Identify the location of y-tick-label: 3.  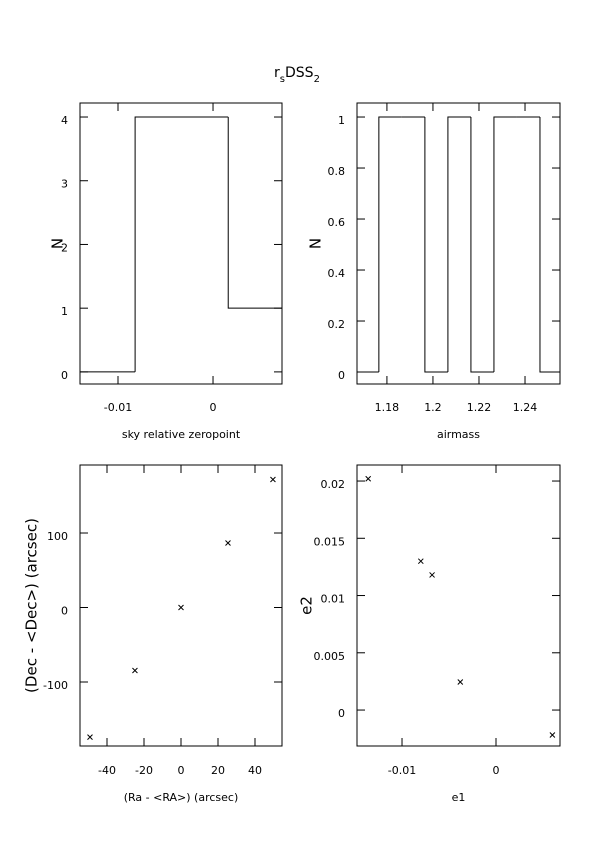
(64, 184).